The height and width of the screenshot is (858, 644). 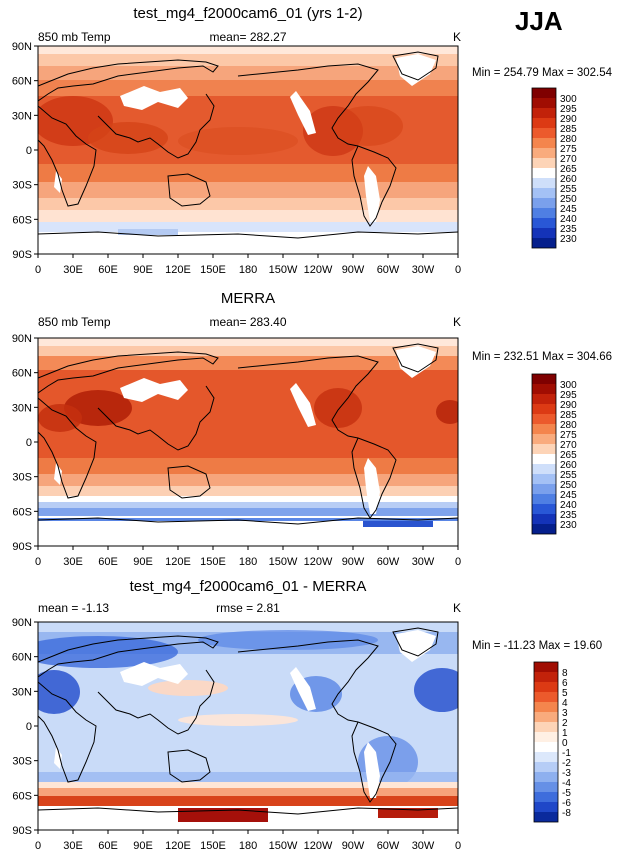 What do you see at coordinates (566, 803) in the screenshot?
I see `colorbar-label: -6` at bounding box center [566, 803].